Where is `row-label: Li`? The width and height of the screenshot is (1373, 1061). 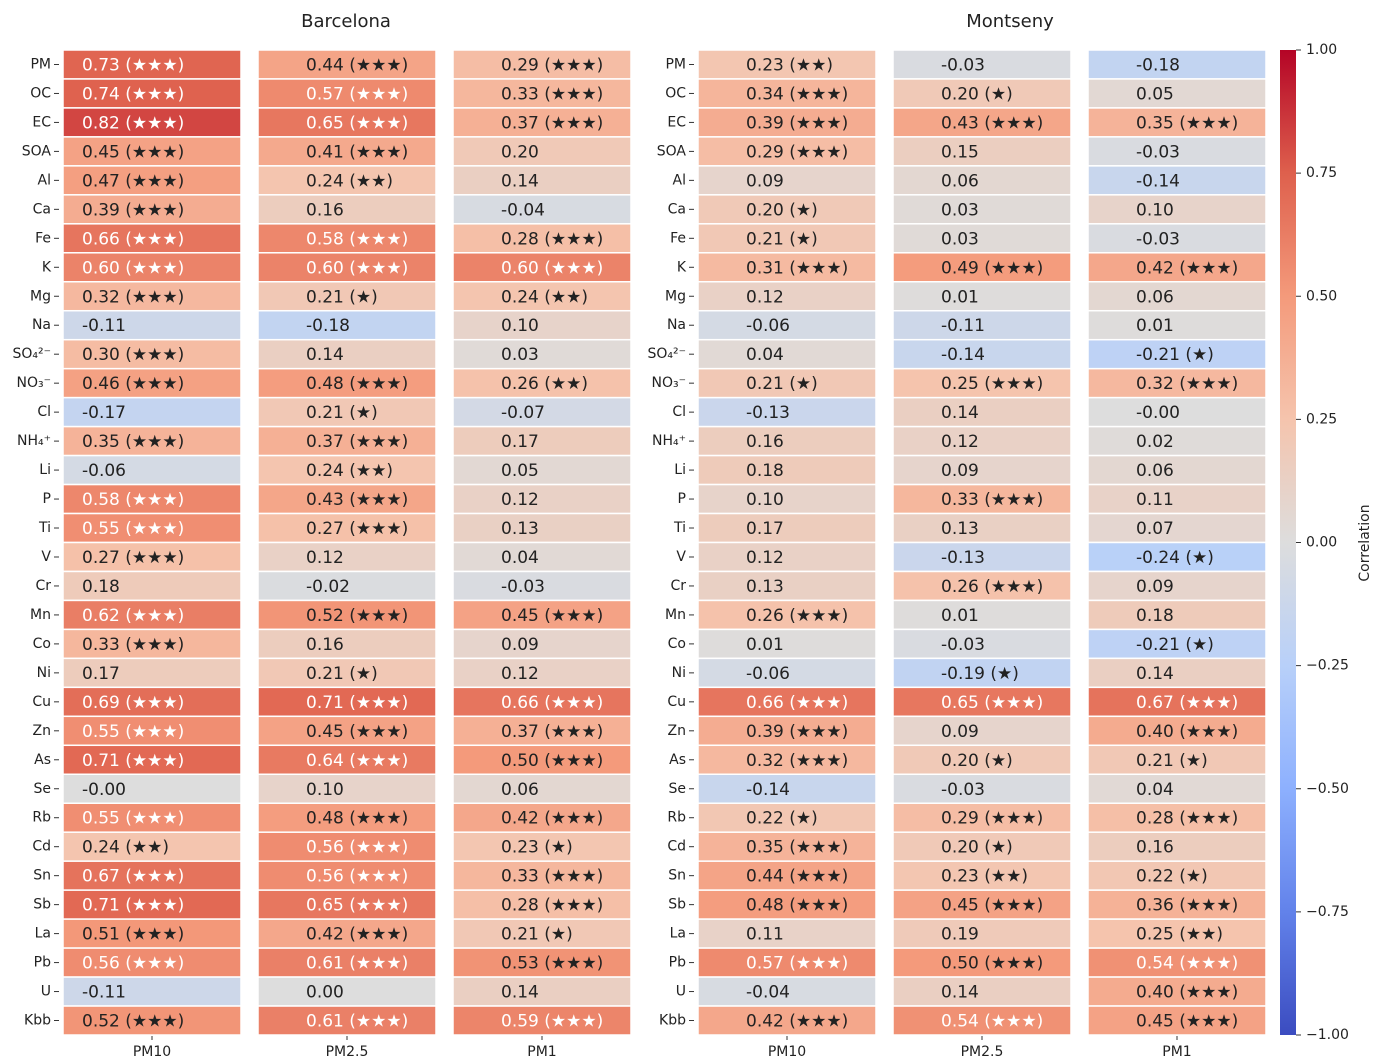 row-label: Li is located at coordinates (680, 470).